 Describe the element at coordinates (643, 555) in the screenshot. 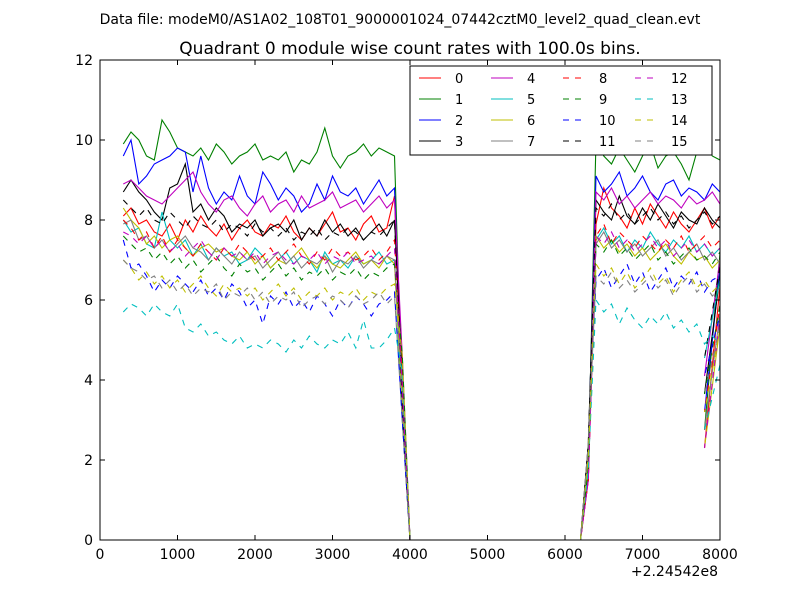

I see `x-tick-label: 7000` at that location.